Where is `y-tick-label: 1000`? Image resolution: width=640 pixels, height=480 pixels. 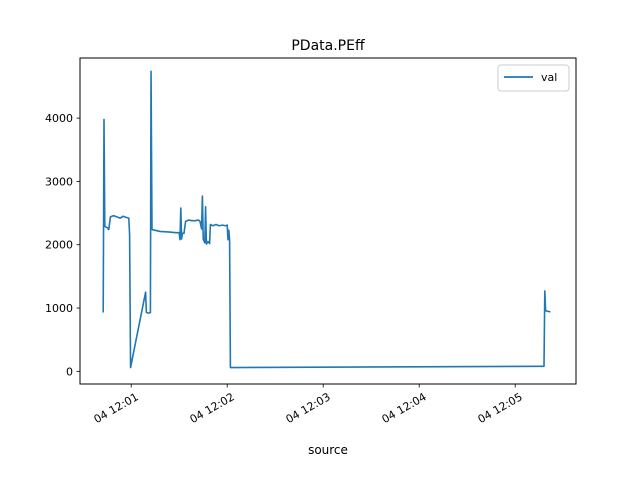
y-tick-label: 1000 is located at coordinates (59, 308).